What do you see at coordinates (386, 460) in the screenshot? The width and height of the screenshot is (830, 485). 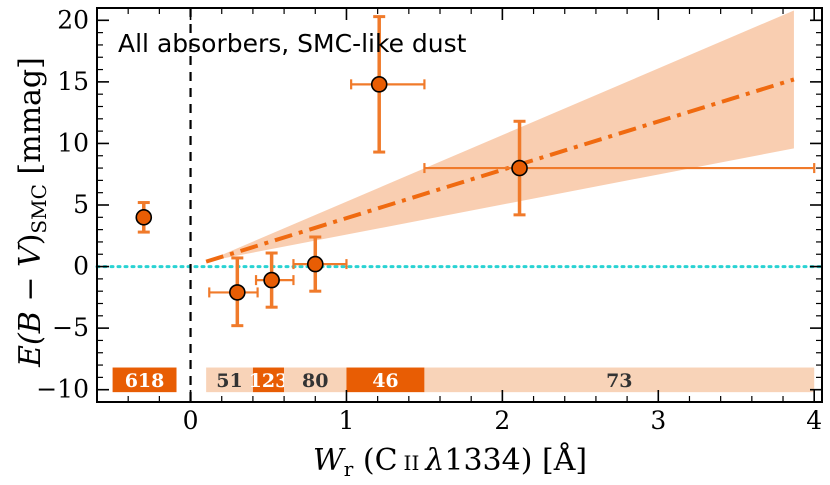 I see `x-label-ion: C` at bounding box center [386, 460].